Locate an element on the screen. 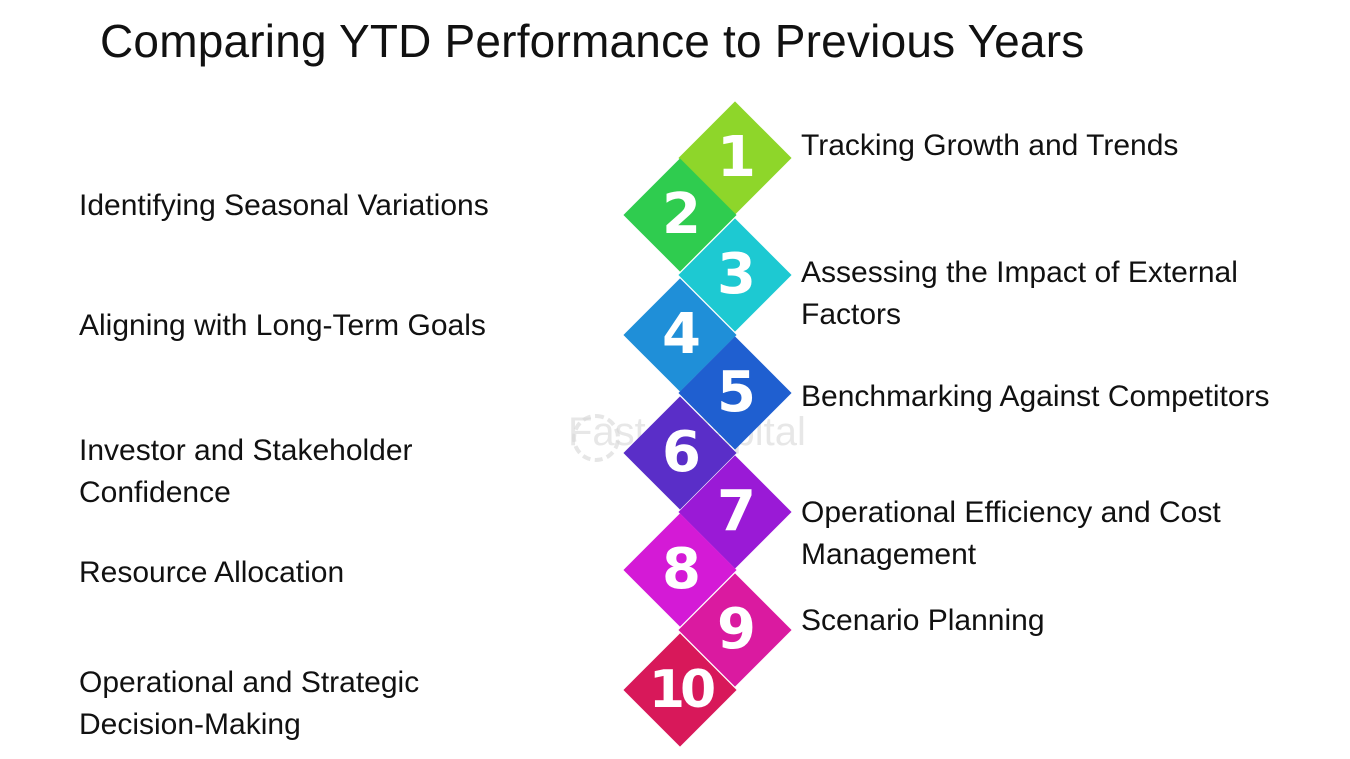 This screenshot has width=1350, height=759. step-2-label: Identifying Seasonal Variations is located at coordinates (284, 205).